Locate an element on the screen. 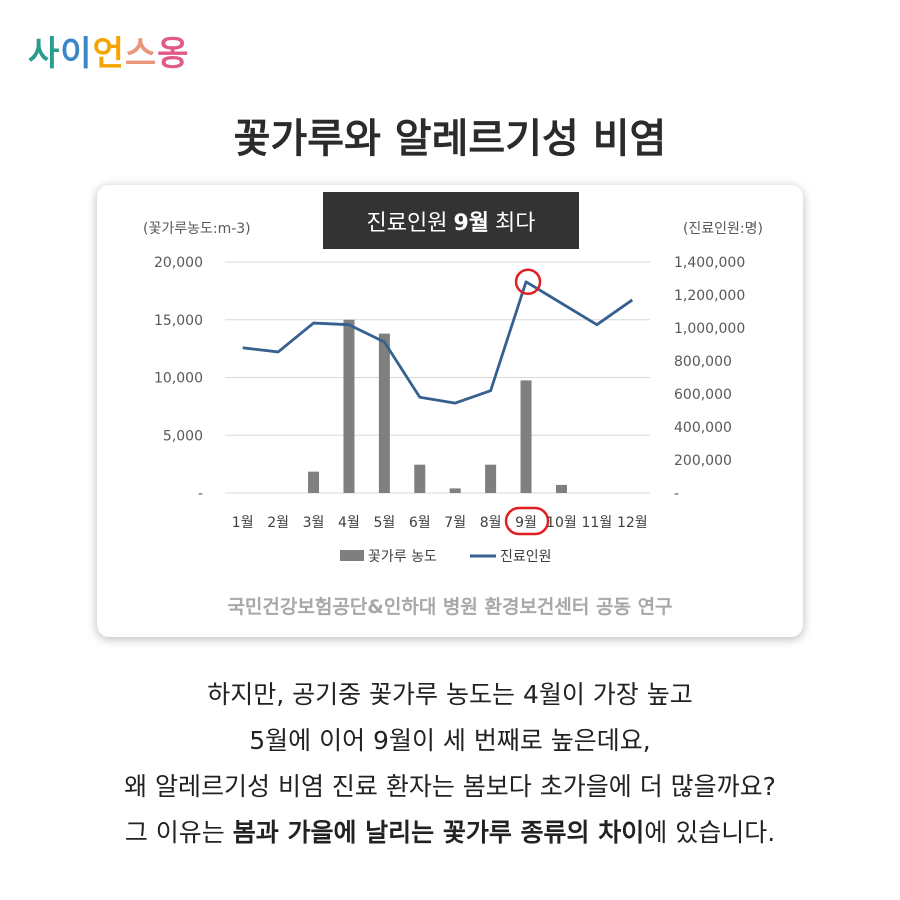 Image resolution: width=900 pixels, height=900 pixels. y-tick-left: 5,000 is located at coordinates (183, 436).